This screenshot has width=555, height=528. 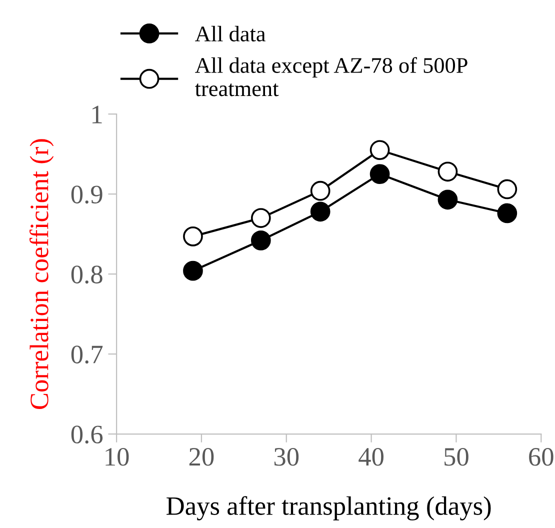 I want to click on x-tick-label: 40, so click(x=371, y=457).